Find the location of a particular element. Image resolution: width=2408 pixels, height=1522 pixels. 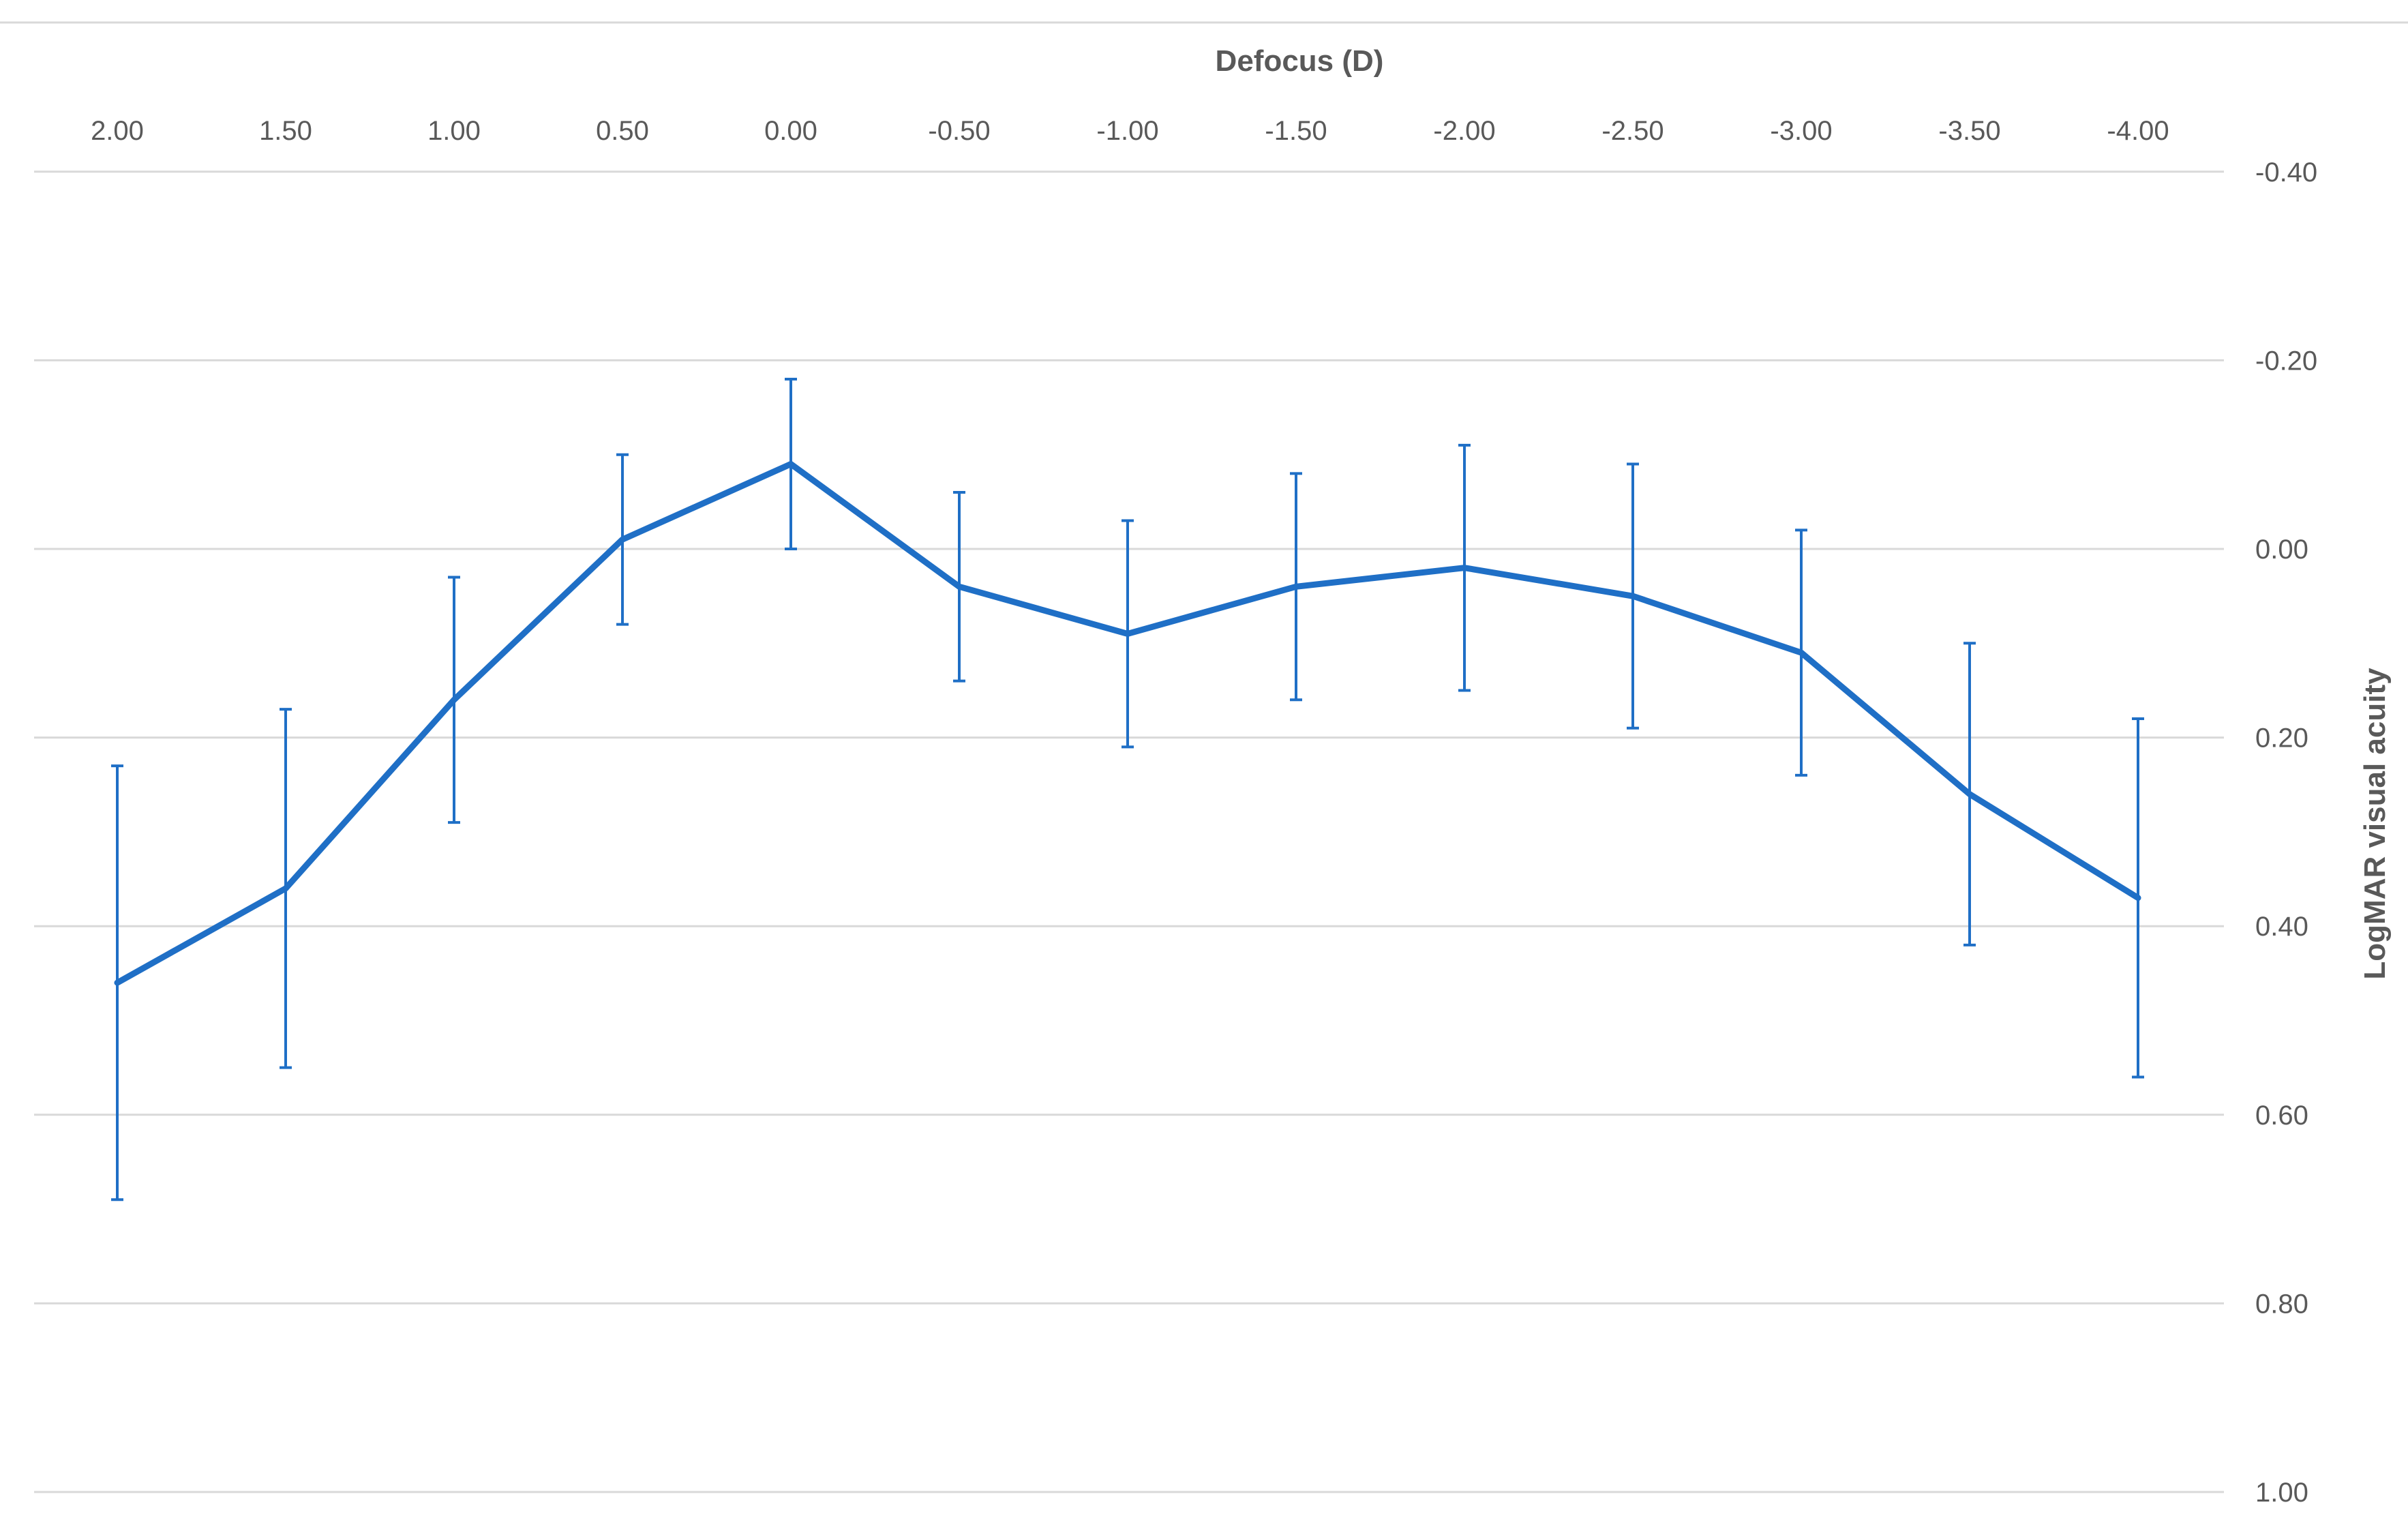

y-tick-label: -0.20 is located at coordinates (2286, 361).